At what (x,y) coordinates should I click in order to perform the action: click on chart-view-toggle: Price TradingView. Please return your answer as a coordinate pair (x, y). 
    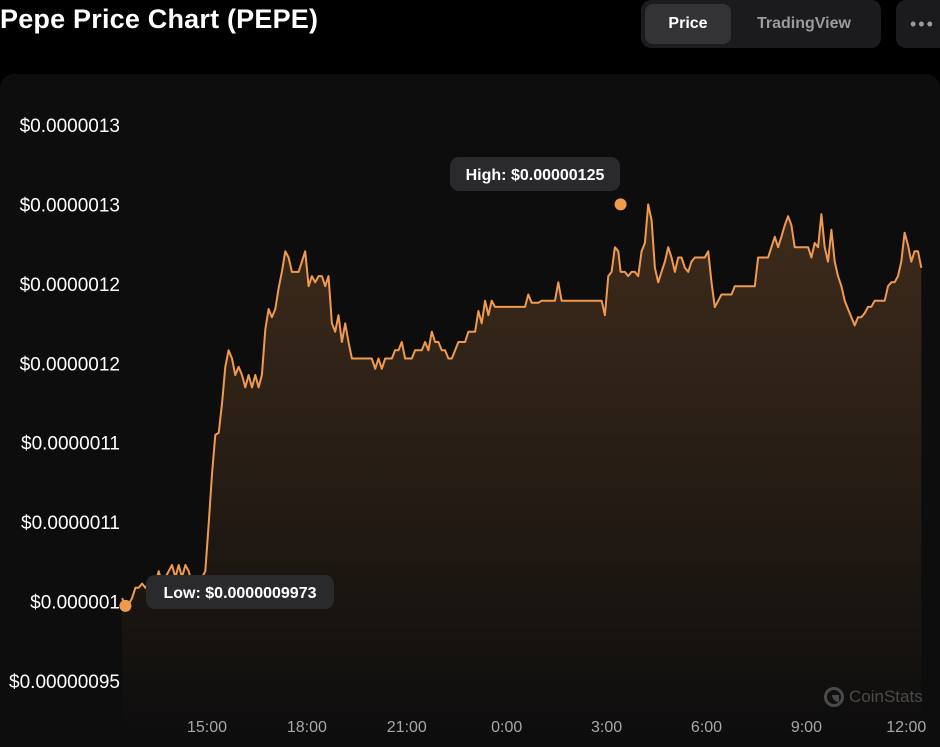
    Looking at the image, I should click on (761, 24).